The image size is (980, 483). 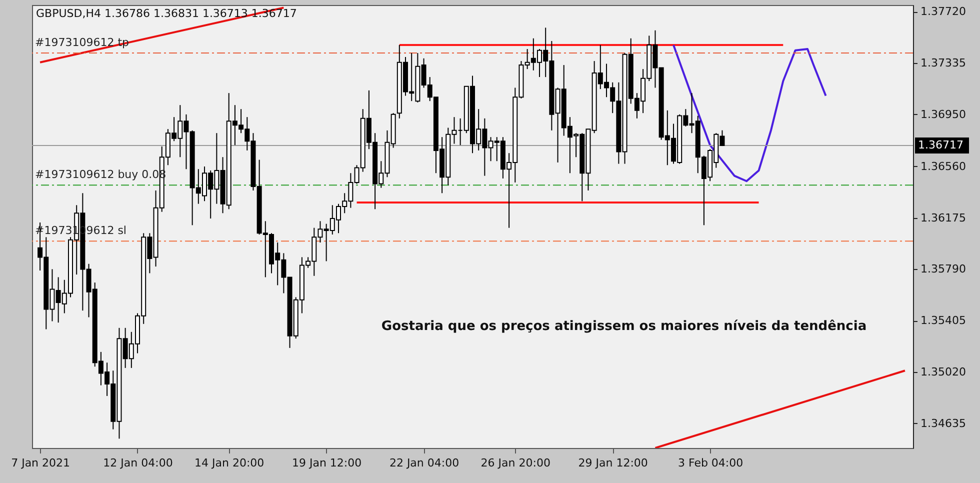 I want to click on y-tick-label: 1.35790, so click(x=943, y=269).